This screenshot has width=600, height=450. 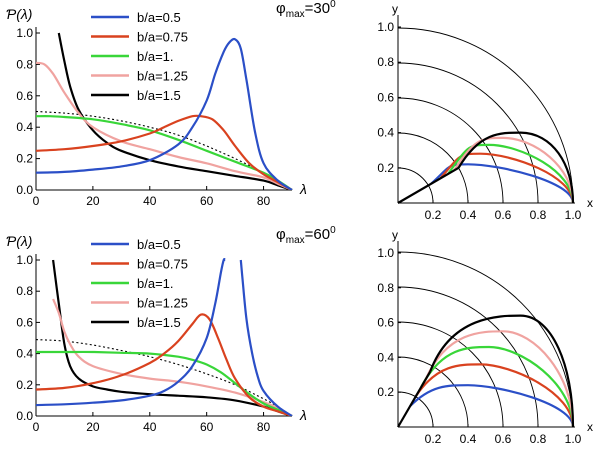 I want to click on series-line-b-a-0-5-branch, so click(x=266, y=337).